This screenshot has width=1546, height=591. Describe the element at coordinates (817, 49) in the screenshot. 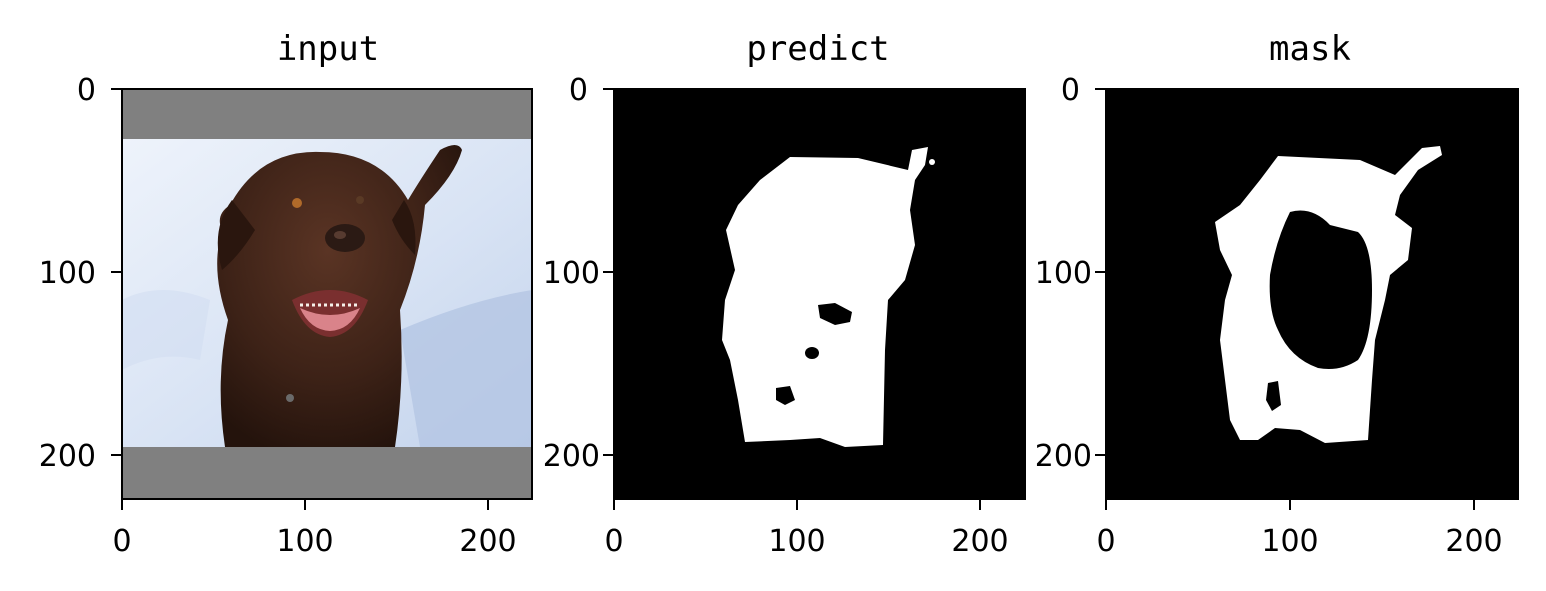

I see `panel-title-predict: predict` at that location.